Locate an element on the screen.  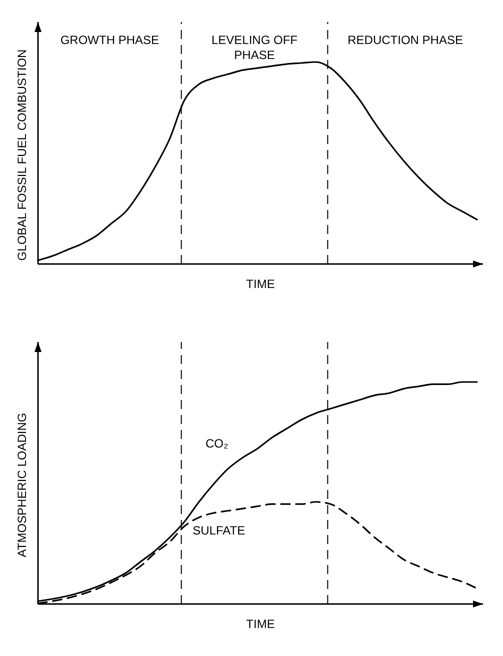
y-axis-title: ATMOSPHERIC LOADING is located at coordinates (22, 485).